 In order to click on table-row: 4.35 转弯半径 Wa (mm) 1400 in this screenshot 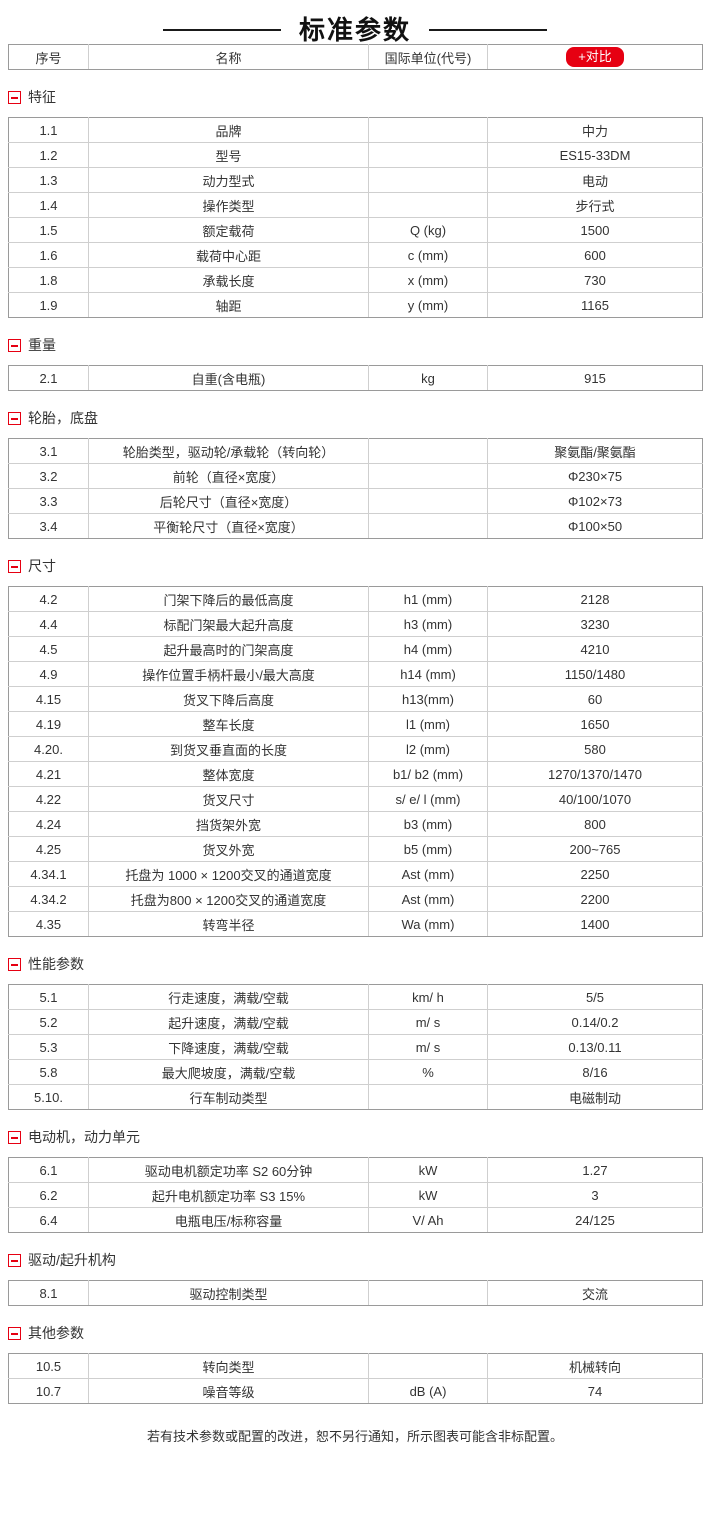, I will do `click(355, 924)`.